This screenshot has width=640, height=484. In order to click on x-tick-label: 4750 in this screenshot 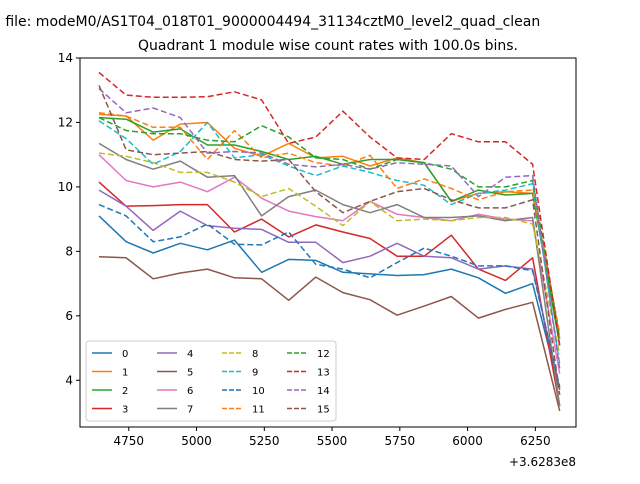, I will do `click(129, 441)`.